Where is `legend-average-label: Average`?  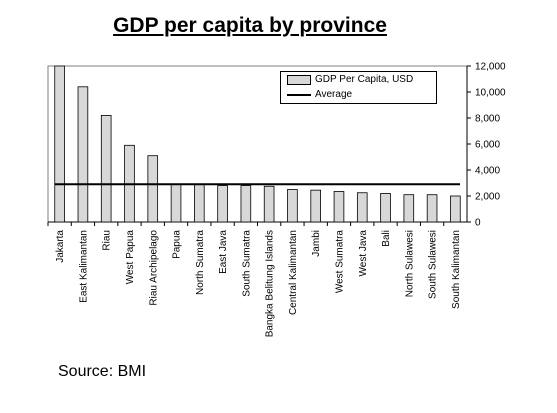
legend-average-label: Average is located at coordinates (334, 94).